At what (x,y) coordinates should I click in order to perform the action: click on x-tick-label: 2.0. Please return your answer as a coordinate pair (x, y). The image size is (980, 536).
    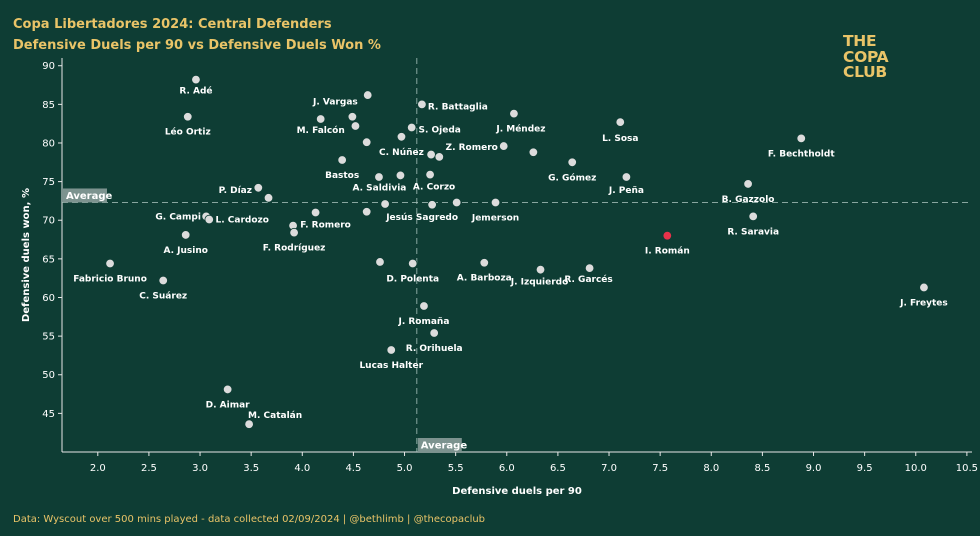
    Looking at the image, I should click on (98, 468).